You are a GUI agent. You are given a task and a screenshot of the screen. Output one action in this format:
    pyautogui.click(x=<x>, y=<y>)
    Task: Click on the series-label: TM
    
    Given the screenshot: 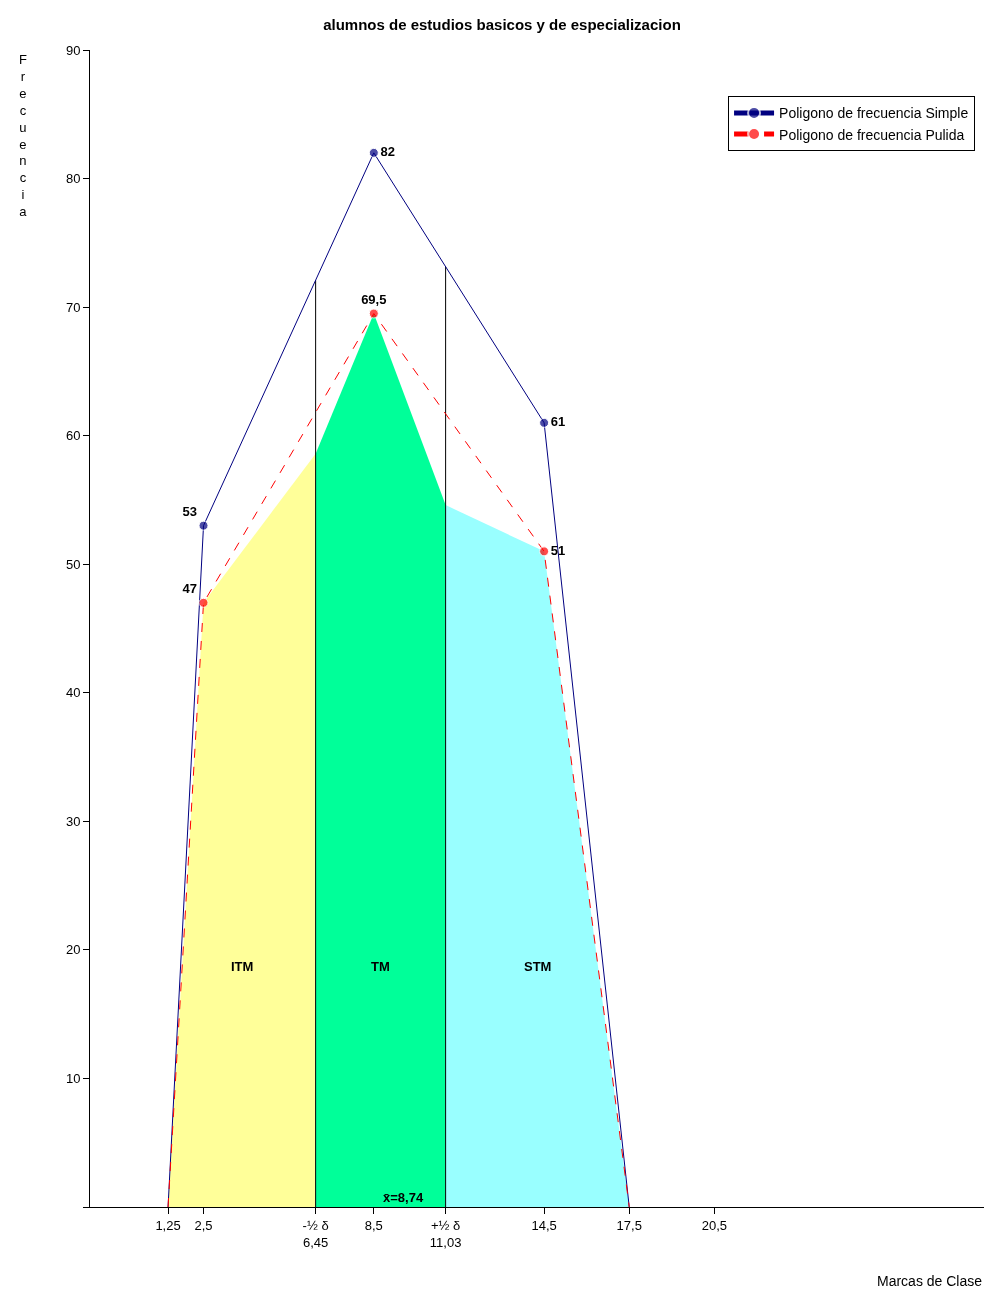 What is the action you would take?
    pyautogui.click(x=380, y=966)
    